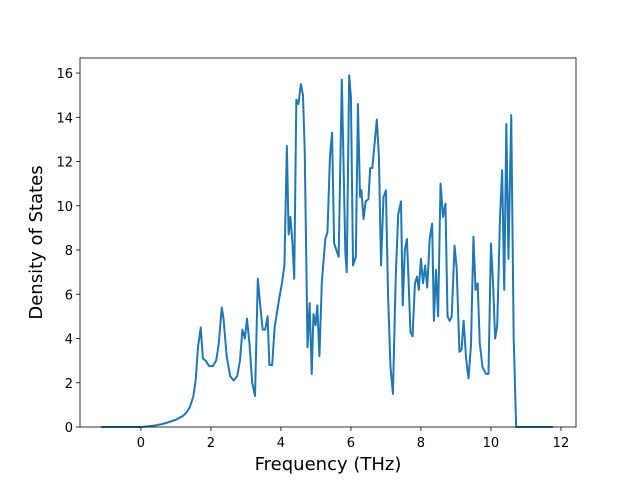 This screenshot has height=480, width=640. Describe the element at coordinates (421, 443) in the screenshot. I see `x-tick-label: 8` at that location.